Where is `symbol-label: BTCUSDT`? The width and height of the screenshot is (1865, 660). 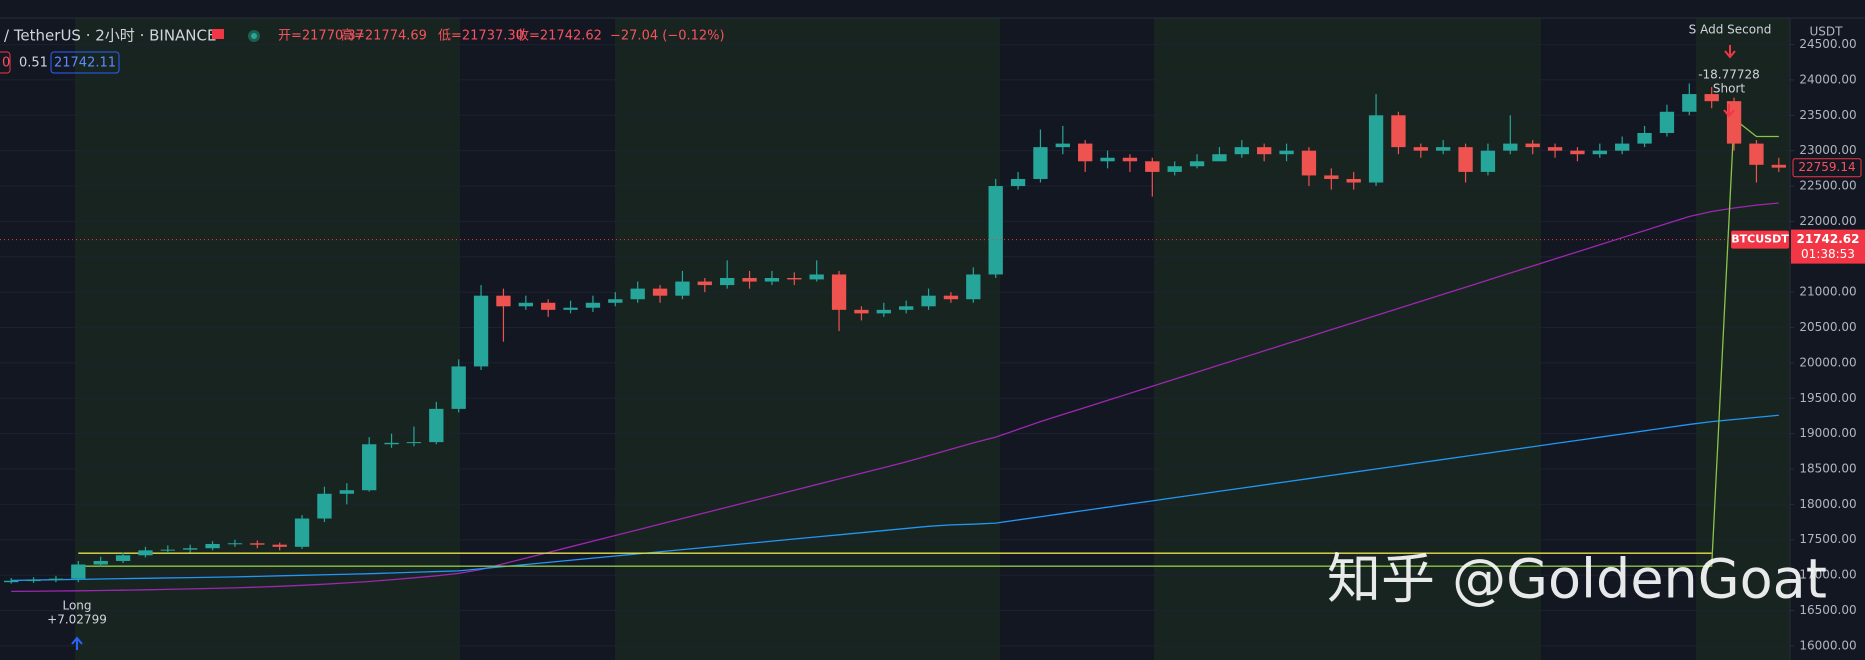 symbol-label: BTCUSDT is located at coordinates (1760, 239).